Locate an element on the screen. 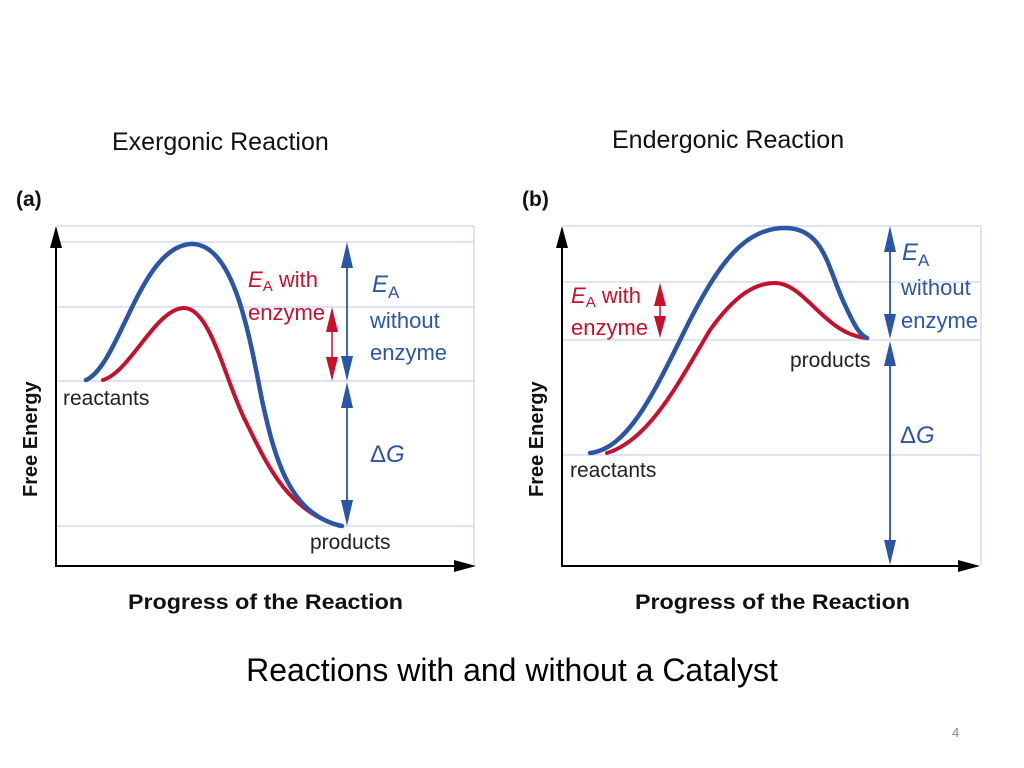 The height and width of the screenshot is (768, 1024). exergonic-heading: Exergonic Reaction is located at coordinates (220, 142).